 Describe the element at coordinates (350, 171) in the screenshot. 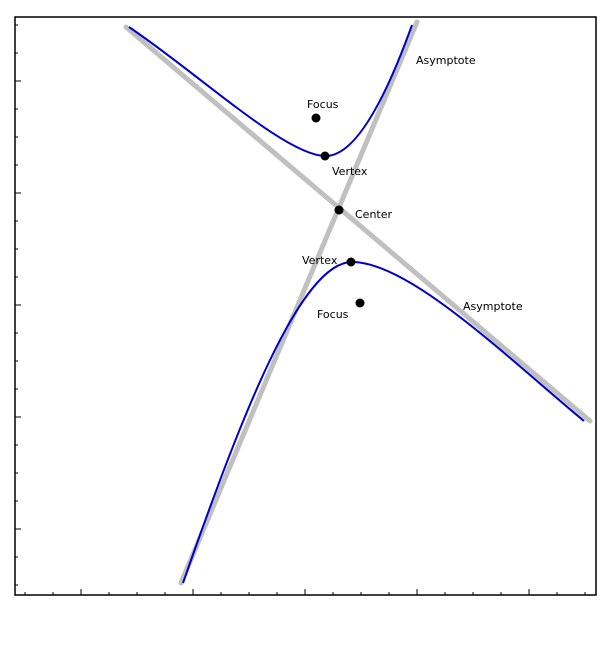

I see `vertex-label-upper: Vertex` at that location.